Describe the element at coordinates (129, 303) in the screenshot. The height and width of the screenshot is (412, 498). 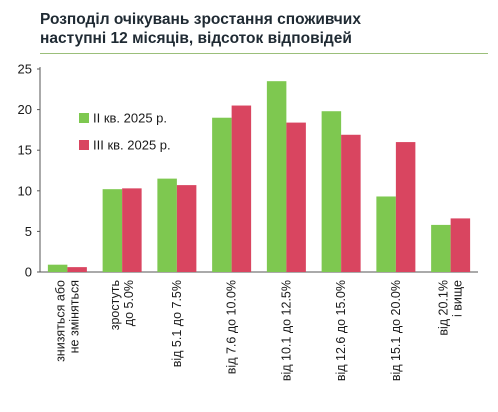
I see `x-category-label-line: до 5.0%` at that location.